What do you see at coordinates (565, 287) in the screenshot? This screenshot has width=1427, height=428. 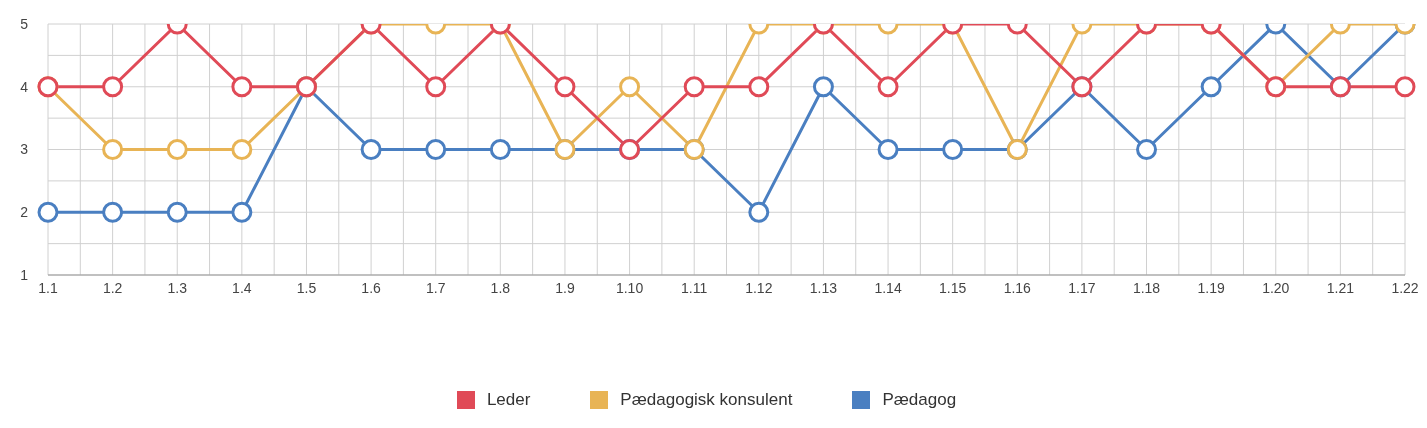 I see `x-tick-label: 1.9` at bounding box center [565, 287].